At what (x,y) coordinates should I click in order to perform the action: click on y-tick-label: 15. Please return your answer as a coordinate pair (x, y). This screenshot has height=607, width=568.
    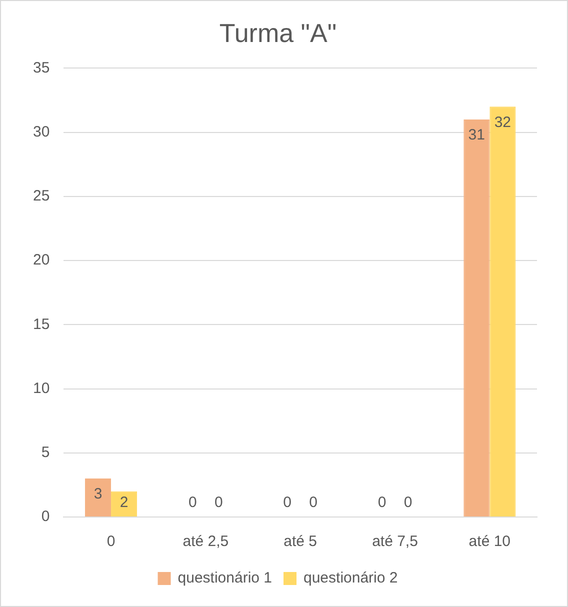
    Looking at the image, I should click on (41, 324).